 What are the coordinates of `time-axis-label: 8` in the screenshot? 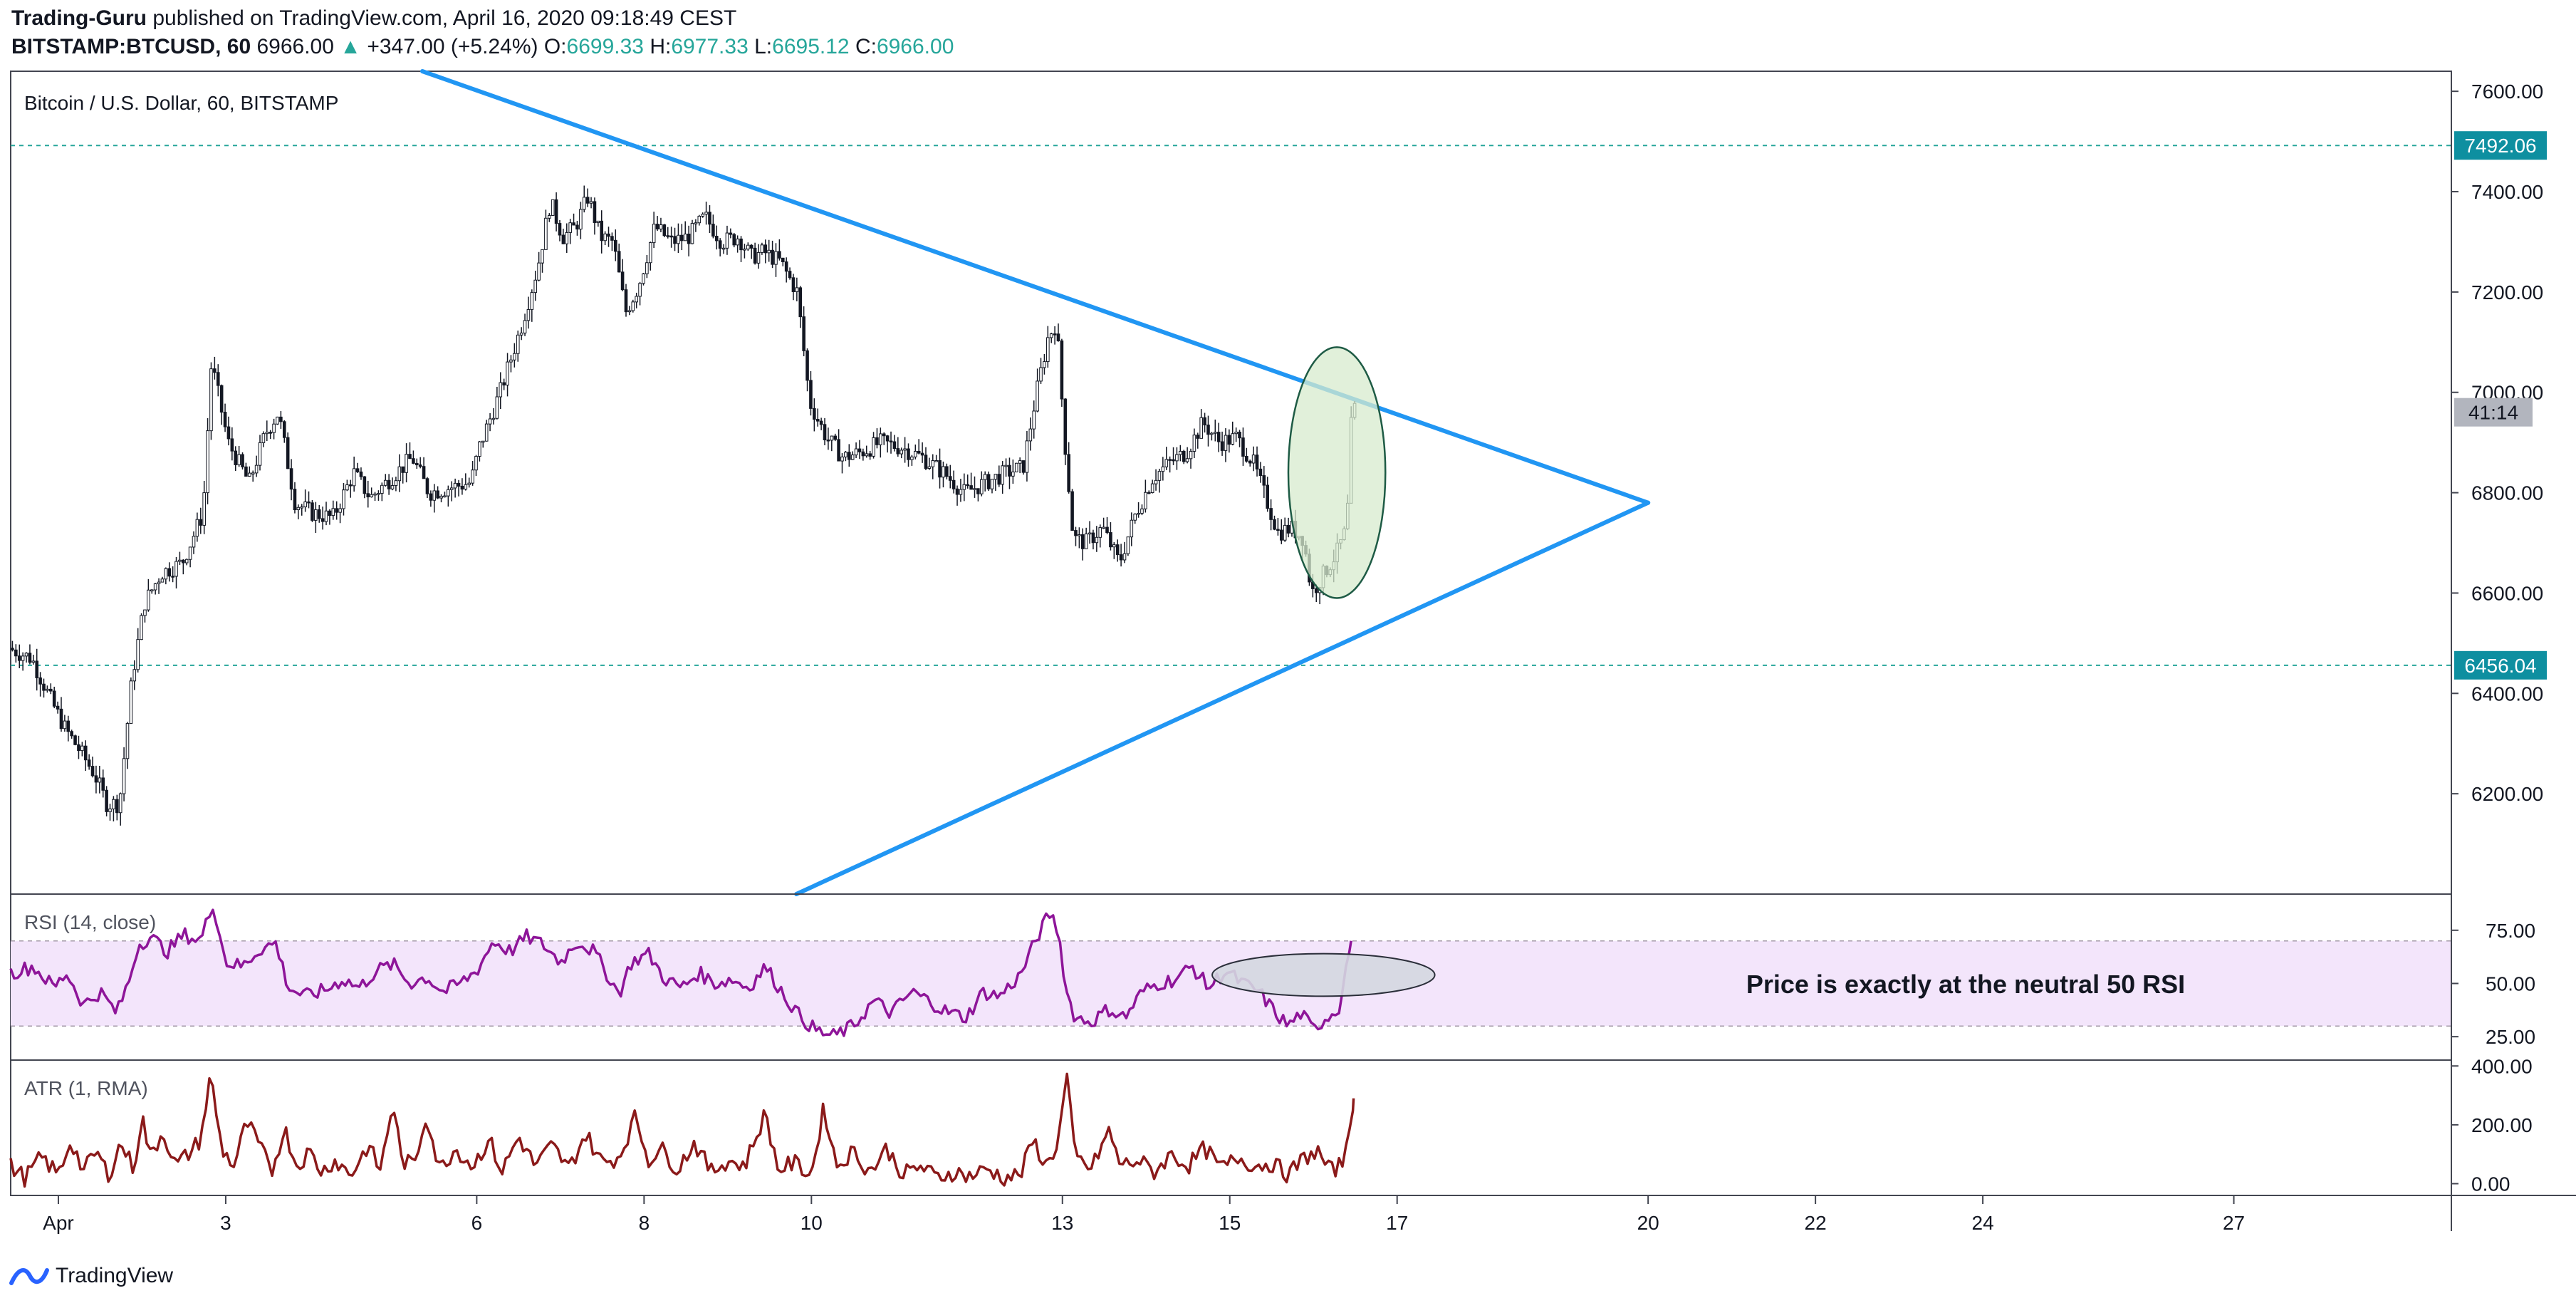 It's located at (644, 1223).